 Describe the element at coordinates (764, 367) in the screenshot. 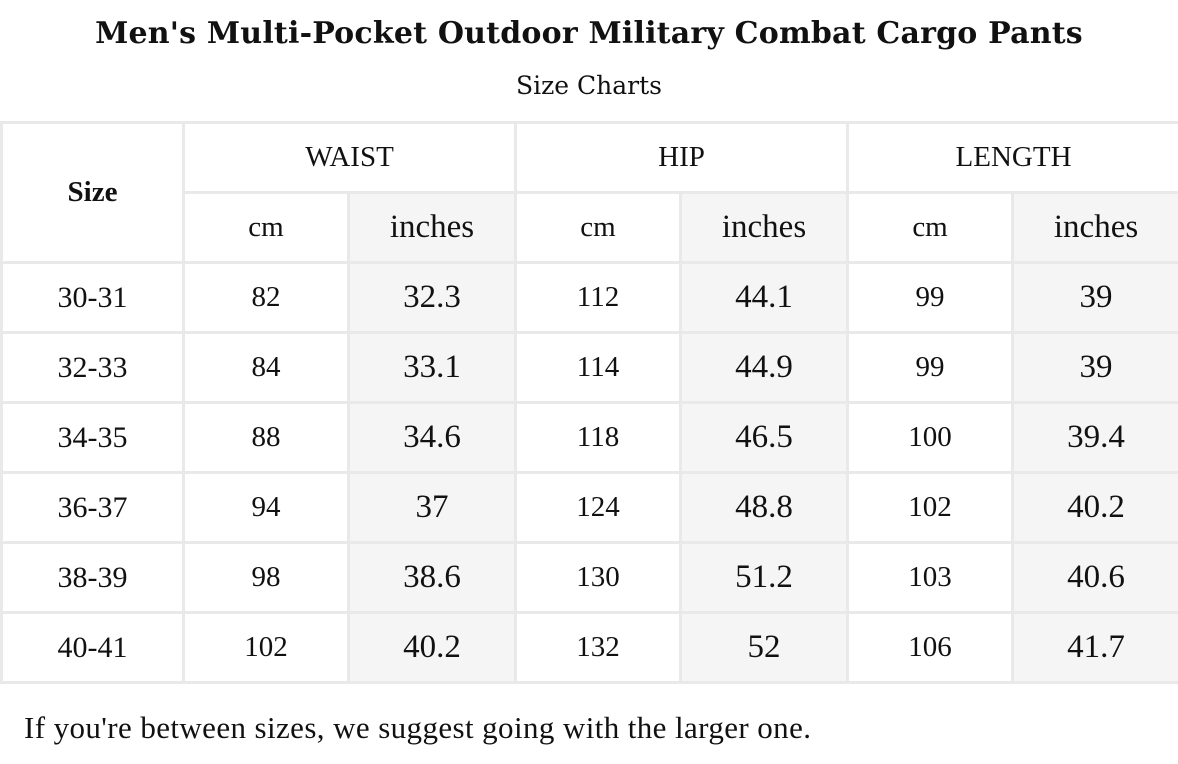

I see `hip-inches-cell: 44.9` at that location.